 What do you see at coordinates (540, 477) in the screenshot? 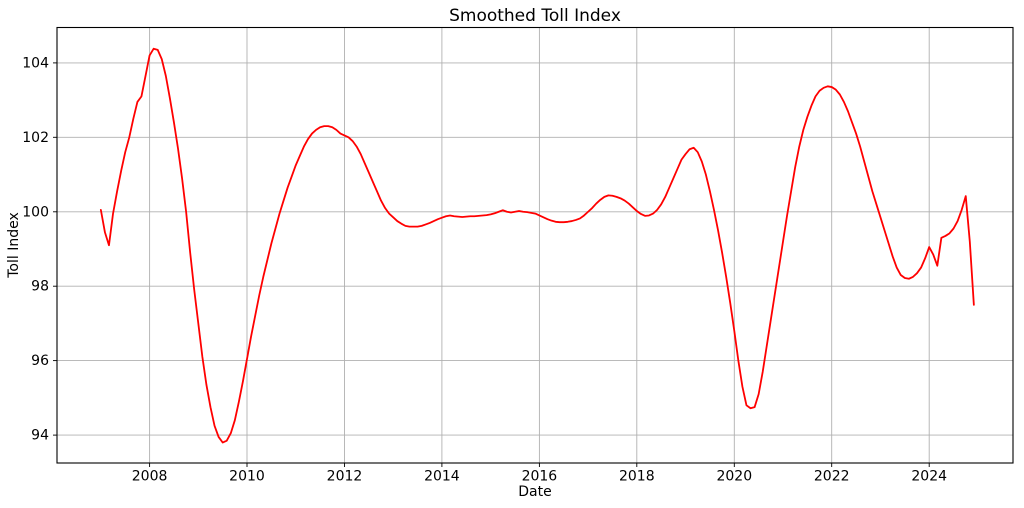
I see `x-tick-label: 2016` at bounding box center [540, 477].